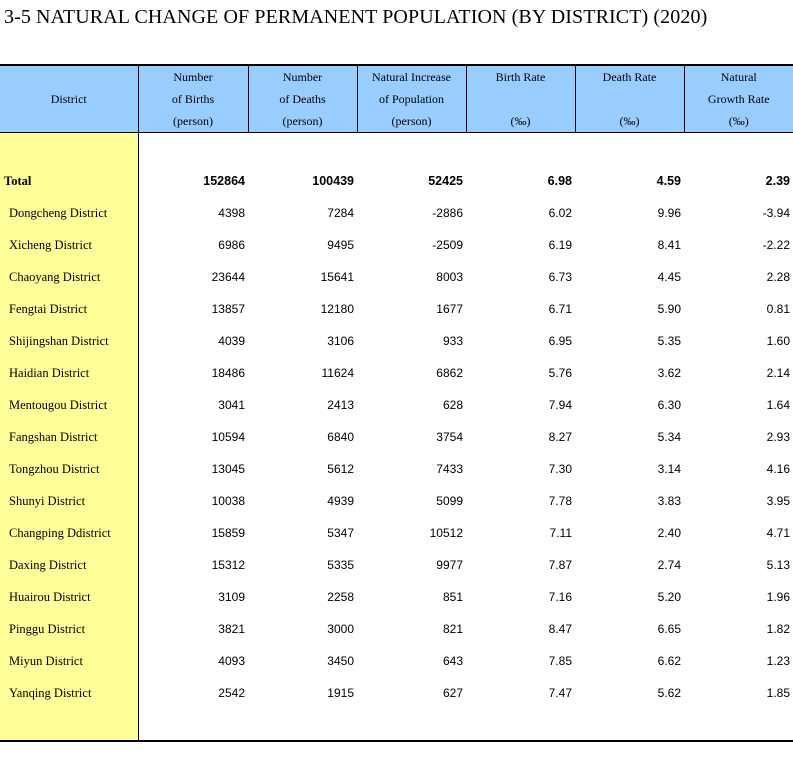  What do you see at coordinates (340, 533) in the screenshot?
I see `cell-deaths: 5347` at bounding box center [340, 533].